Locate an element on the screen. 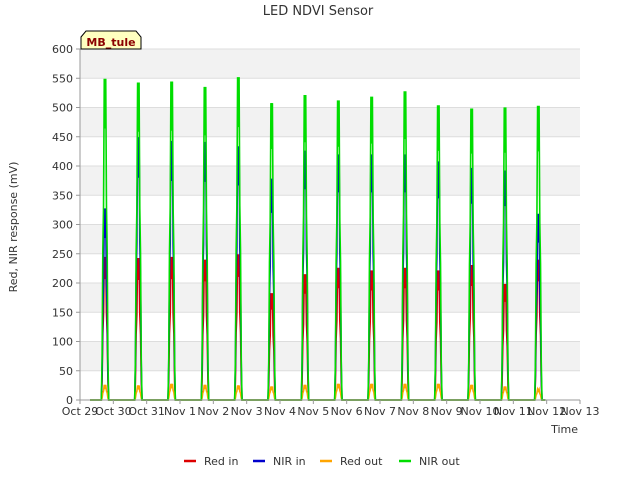 The width and height of the screenshot is (640, 480). y-tick-label: 250 is located at coordinates (62, 254).